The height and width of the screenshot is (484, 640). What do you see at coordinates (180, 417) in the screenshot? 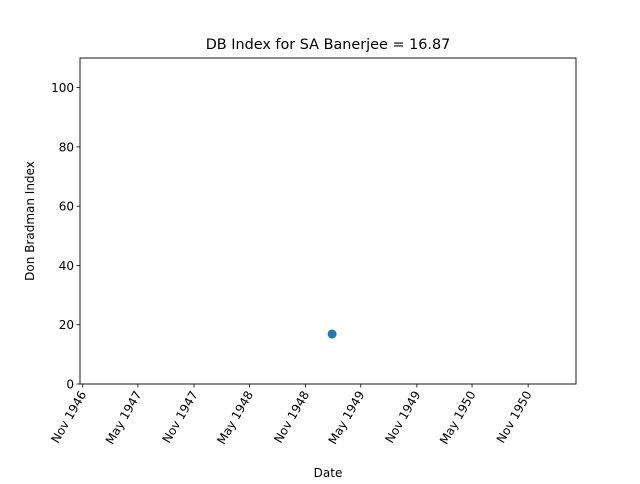
I see `x-tick-label: Nov 1947` at bounding box center [180, 417].